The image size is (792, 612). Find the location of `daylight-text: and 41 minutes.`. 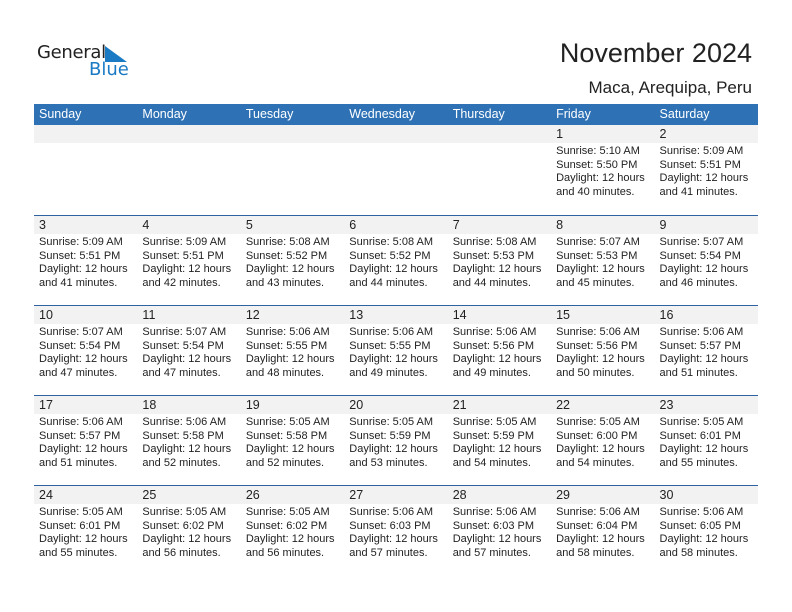

daylight-text: and 41 minutes. is located at coordinates (698, 191).